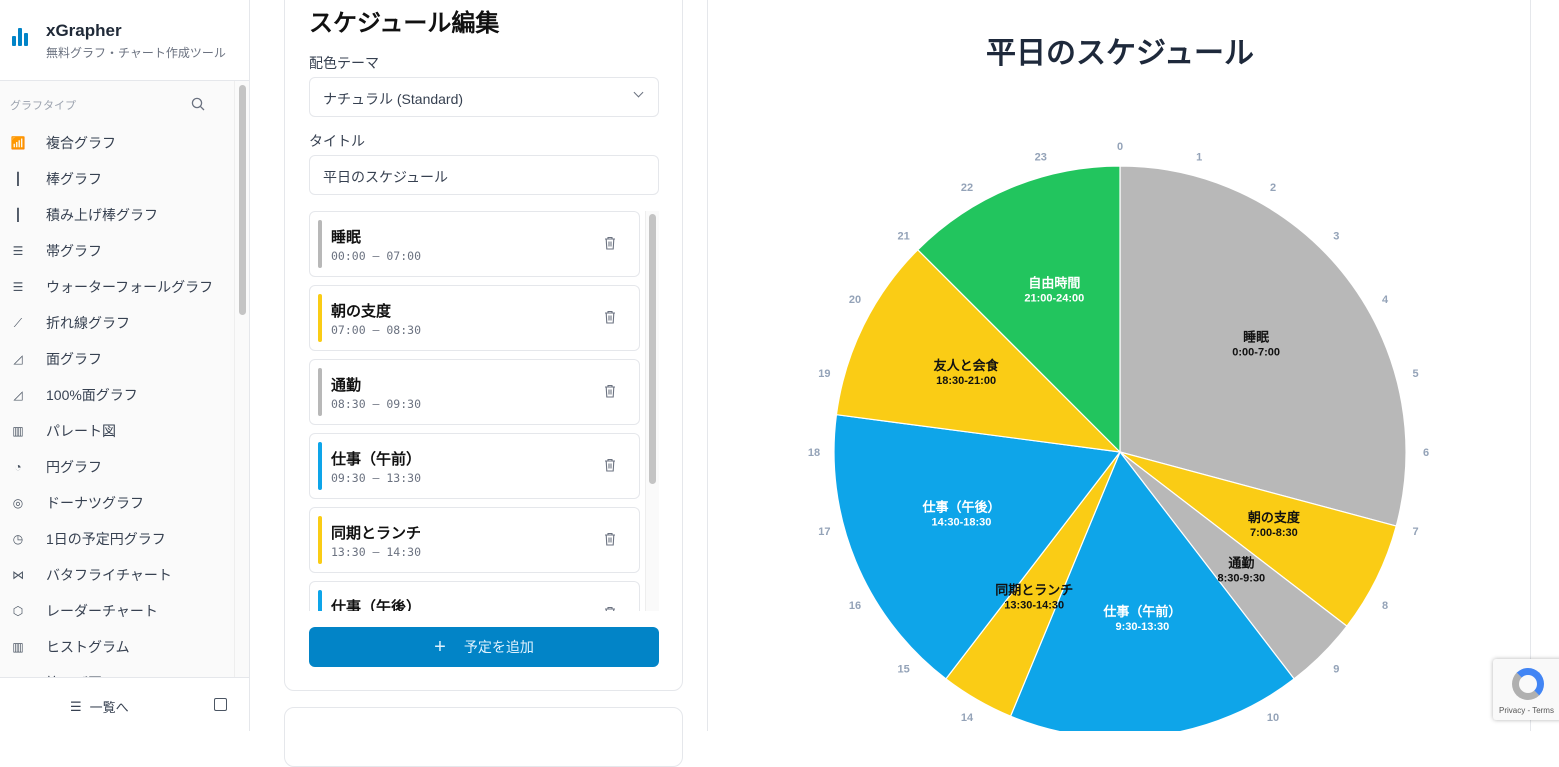 Image resolution: width=1559 pixels, height=767 pixels. What do you see at coordinates (337, 141) in the screenshot?
I see `title-label: タイトル` at bounding box center [337, 141].